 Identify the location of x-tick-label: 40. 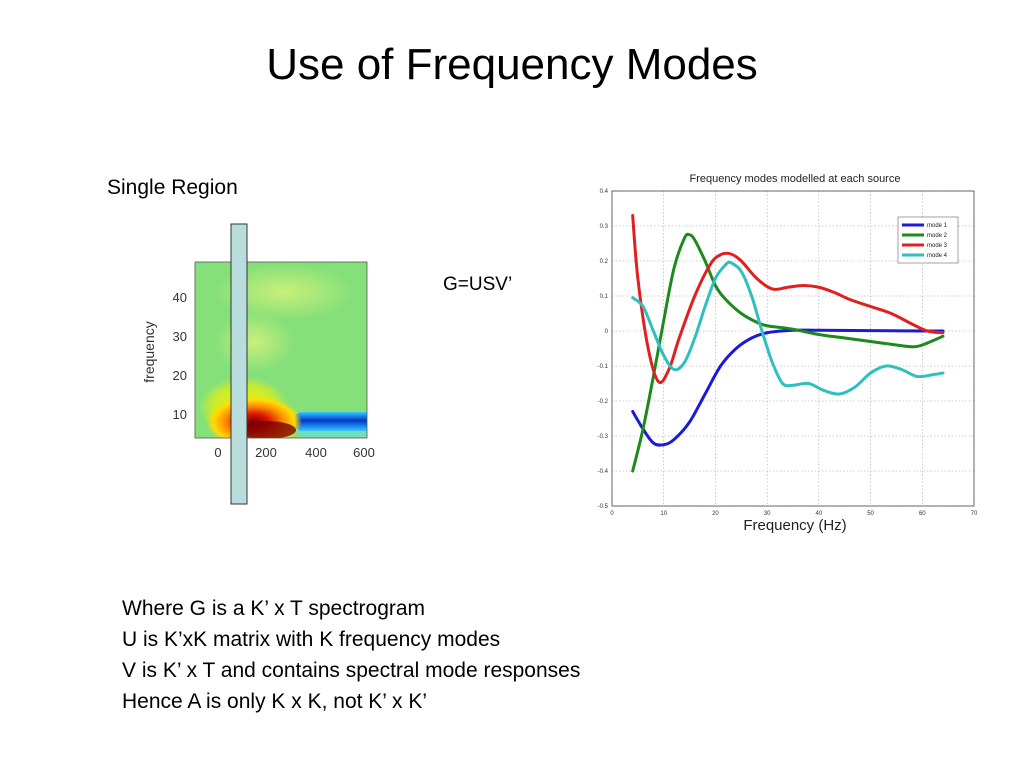
(819, 514).